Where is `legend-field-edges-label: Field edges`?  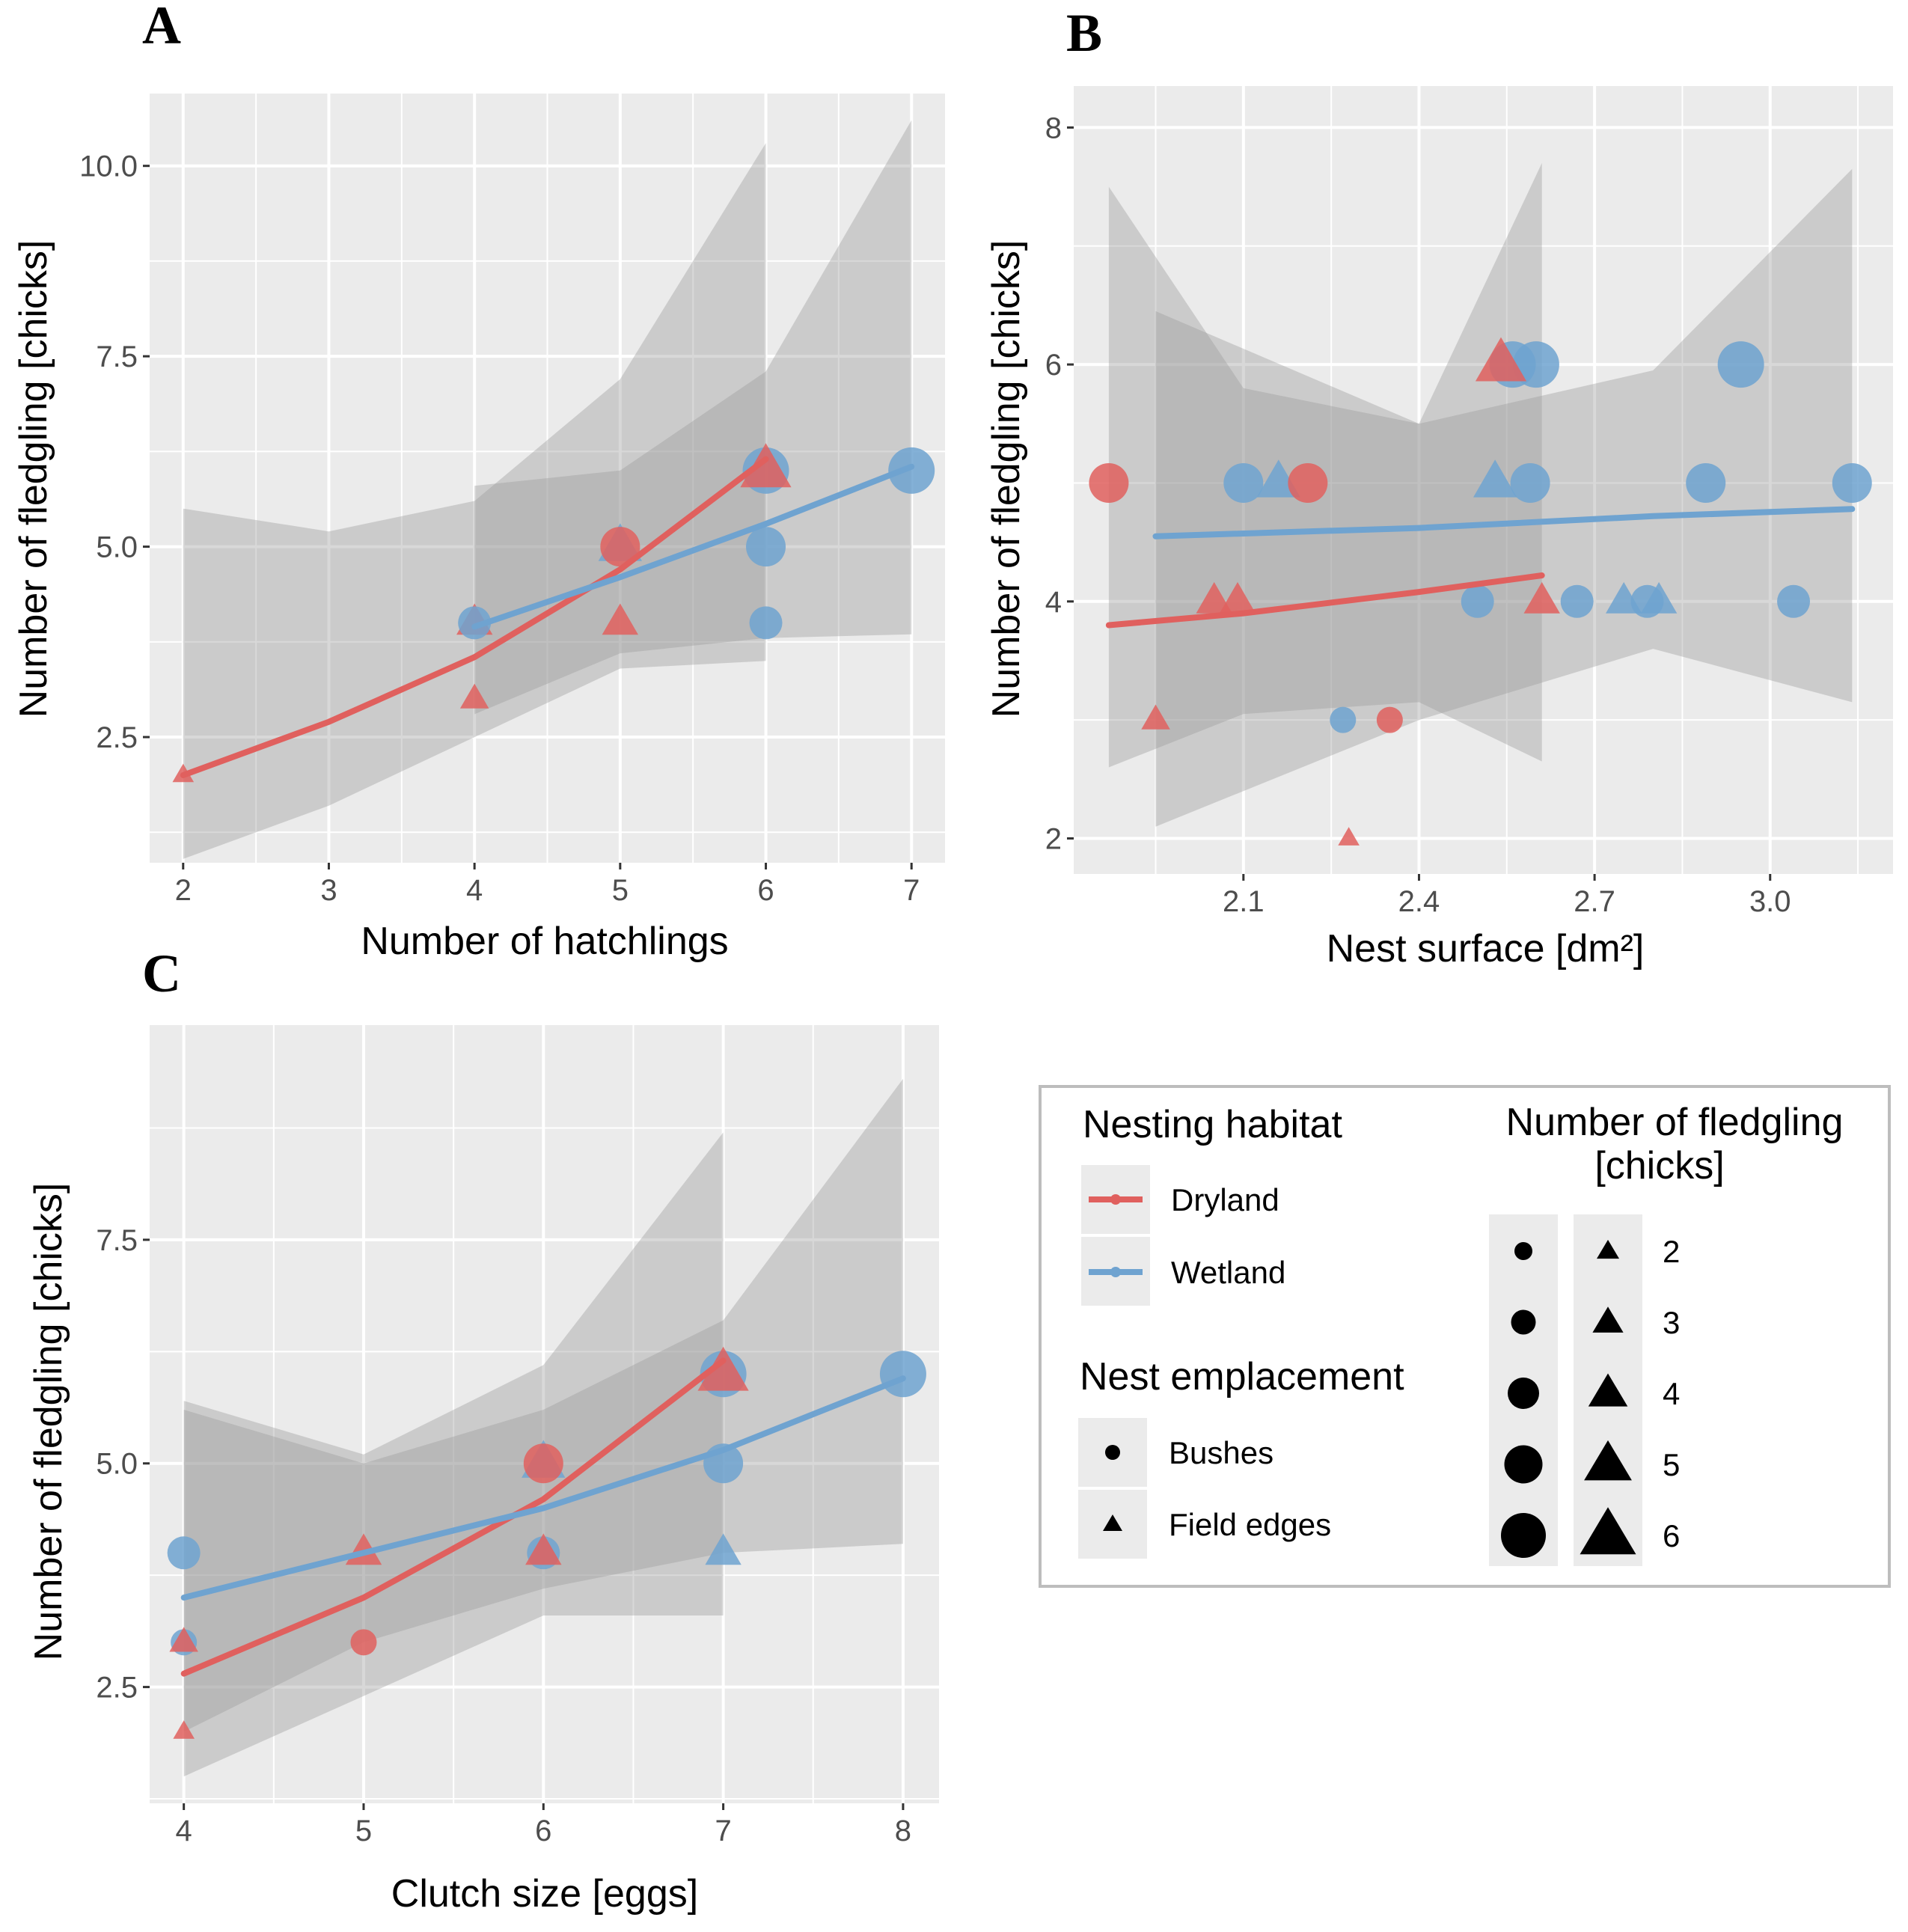
legend-field-edges-label: Field edges is located at coordinates (1250, 1524).